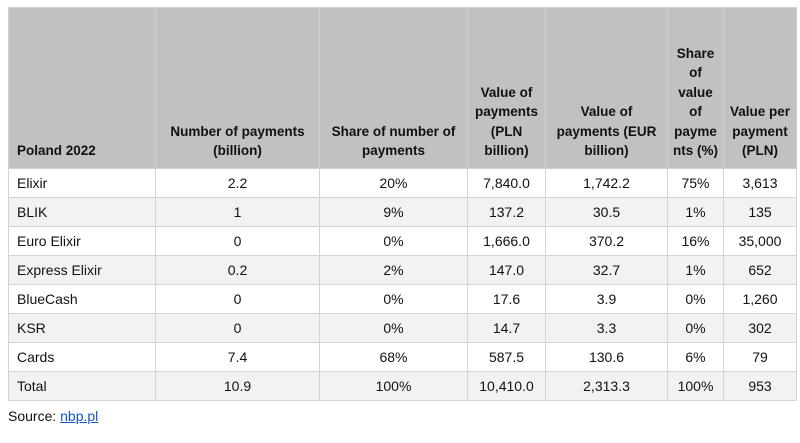 The image size is (800, 443). What do you see at coordinates (393, 270) in the screenshot?
I see `share-of-number-cell: 2%` at bounding box center [393, 270].